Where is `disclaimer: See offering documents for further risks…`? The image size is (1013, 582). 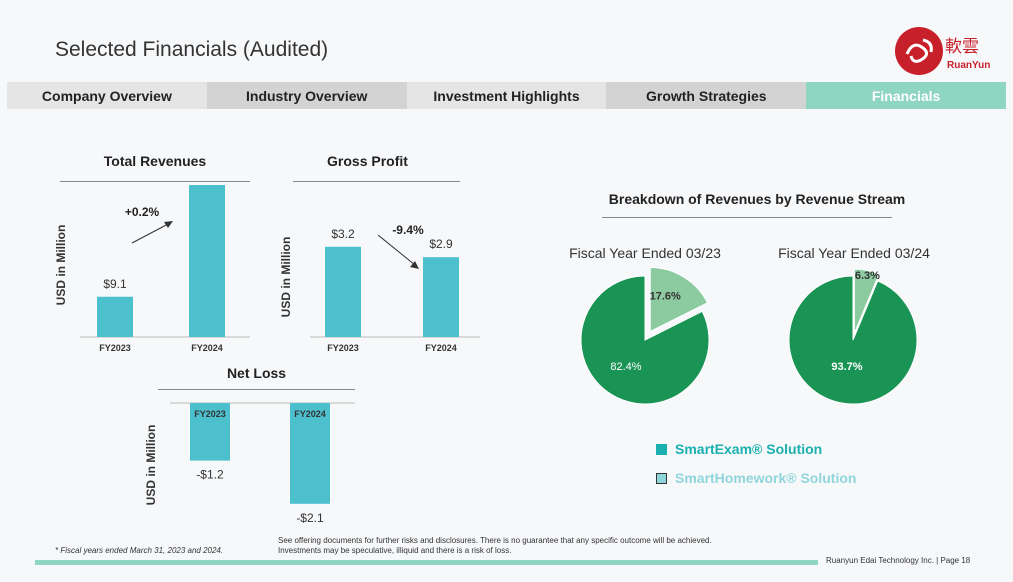
disclaimer: See offering documents for further risks… is located at coordinates (513, 546).